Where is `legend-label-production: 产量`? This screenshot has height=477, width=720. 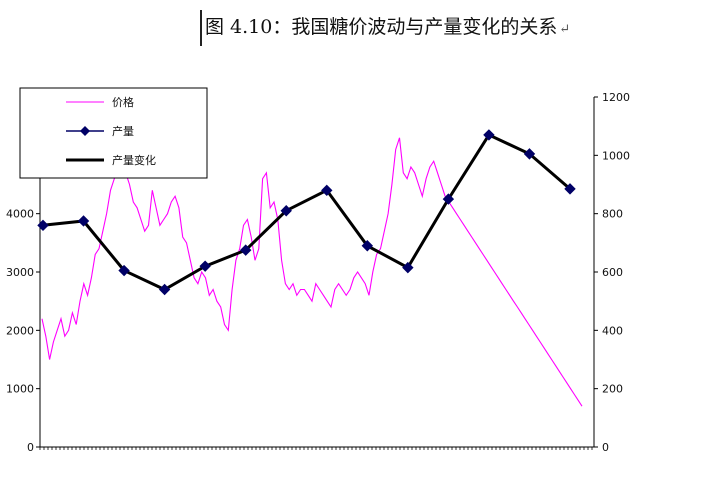
legend-label-production: 产量 is located at coordinates (123, 131).